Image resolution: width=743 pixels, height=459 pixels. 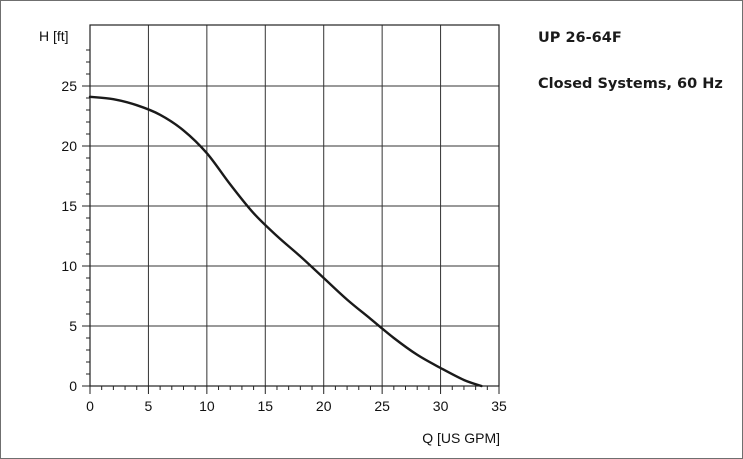 I want to click on y-axis-title: H [ft], so click(x=54, y=36).